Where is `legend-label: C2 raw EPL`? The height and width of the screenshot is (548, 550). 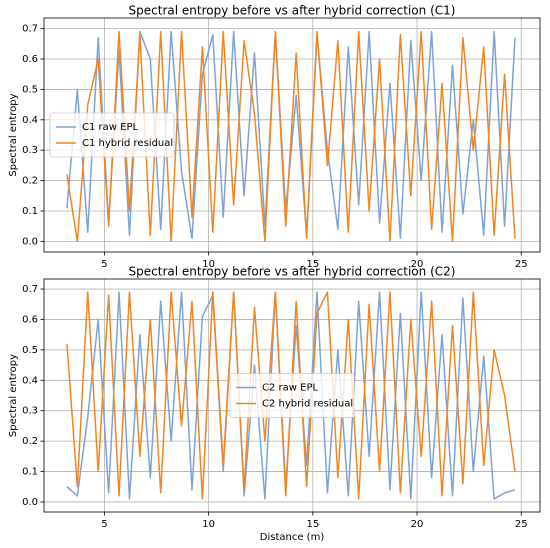 legend-label: C2 raw EPL is located at coordinates (290, 388).